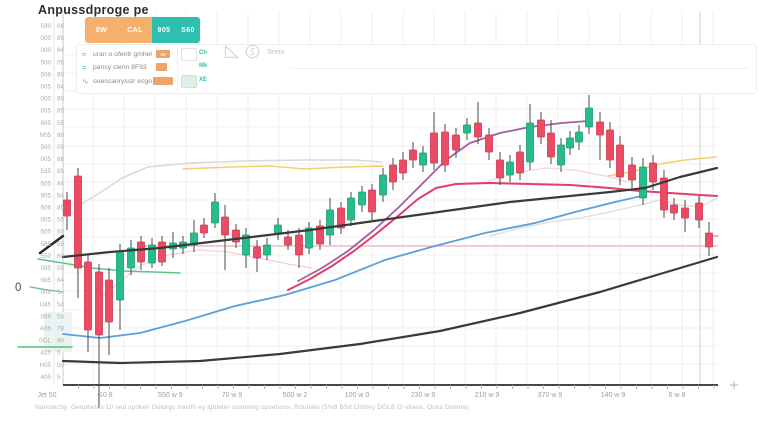 This screenshot has height=426, width=760. Describe the element at coordinates (189, 54) in the screenshot. I see `series-1-checkbox` at that location.